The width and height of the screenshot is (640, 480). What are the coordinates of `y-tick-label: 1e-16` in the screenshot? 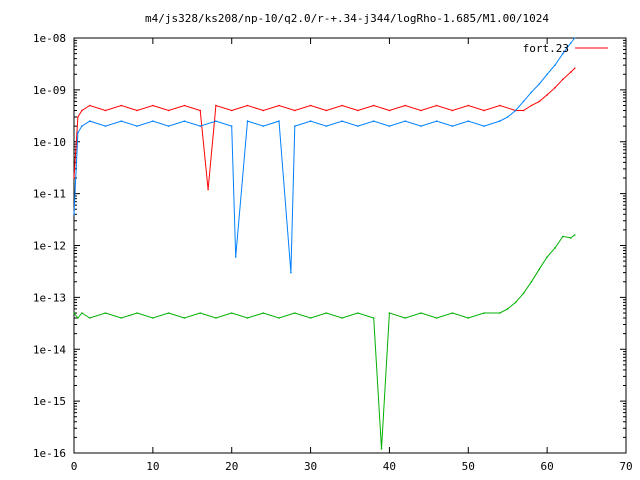 It's located at (49, 453).